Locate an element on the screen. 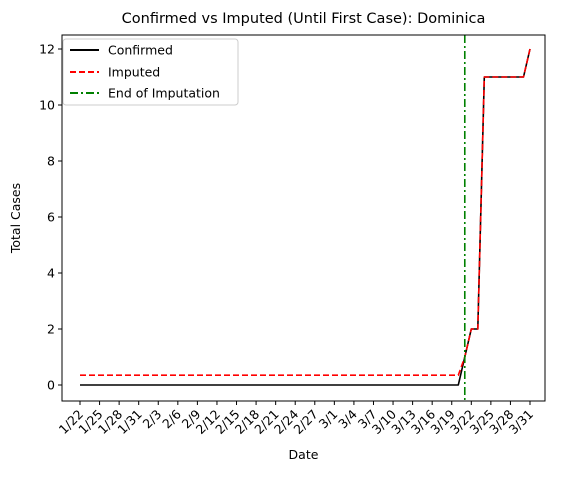  legend: Confirmed Imputed End of Imputation is located at coordinates (150, 72).